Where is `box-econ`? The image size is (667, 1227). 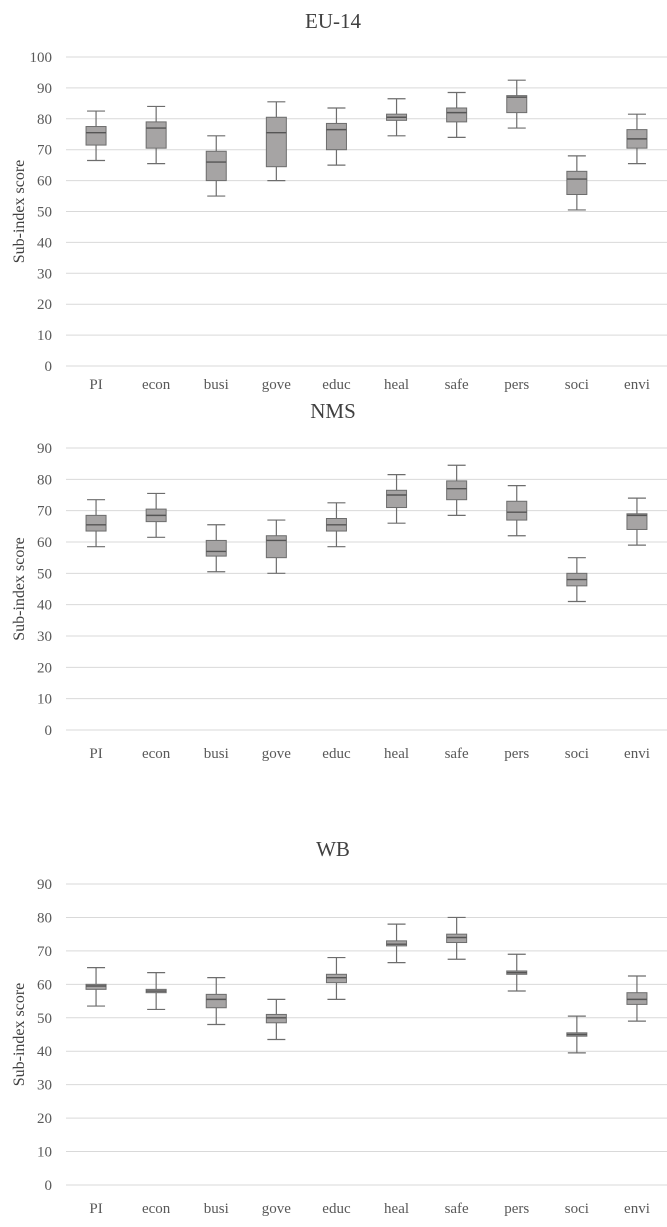 box-econ is located at coordinates (156, 135).